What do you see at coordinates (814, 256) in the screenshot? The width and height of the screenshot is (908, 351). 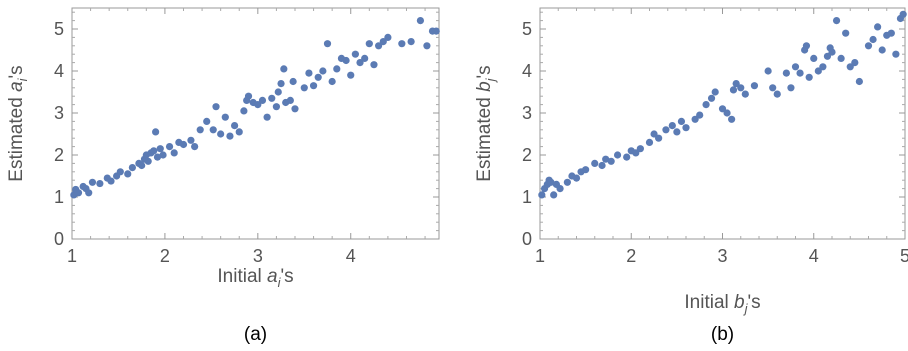 I see `x-tick-label: 4` at bounding box center [814, 256].